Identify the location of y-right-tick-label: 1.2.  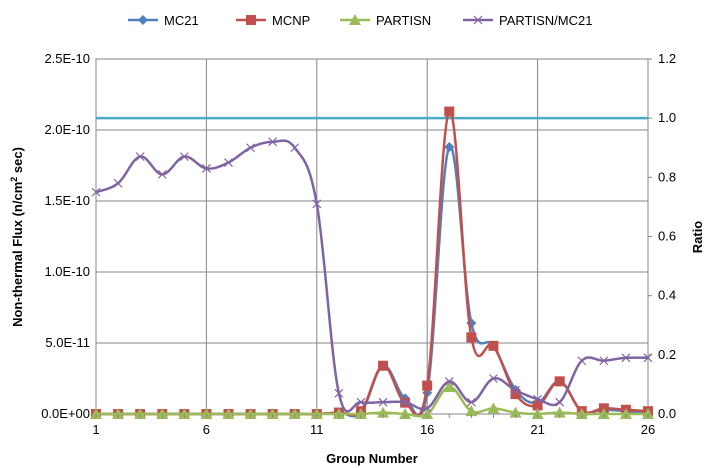
(667, 58).